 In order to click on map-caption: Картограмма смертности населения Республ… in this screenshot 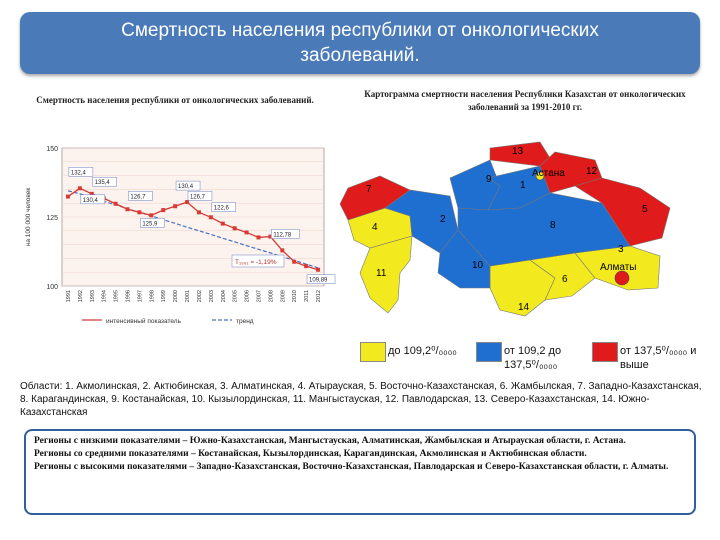, I will do `click(525, 100)`.